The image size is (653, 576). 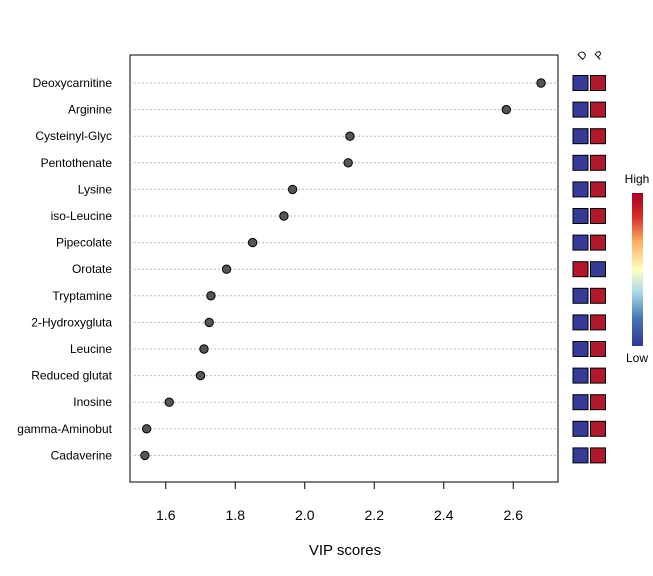 I want to click on legend-low-label: Low, so click(x=637, y=358).